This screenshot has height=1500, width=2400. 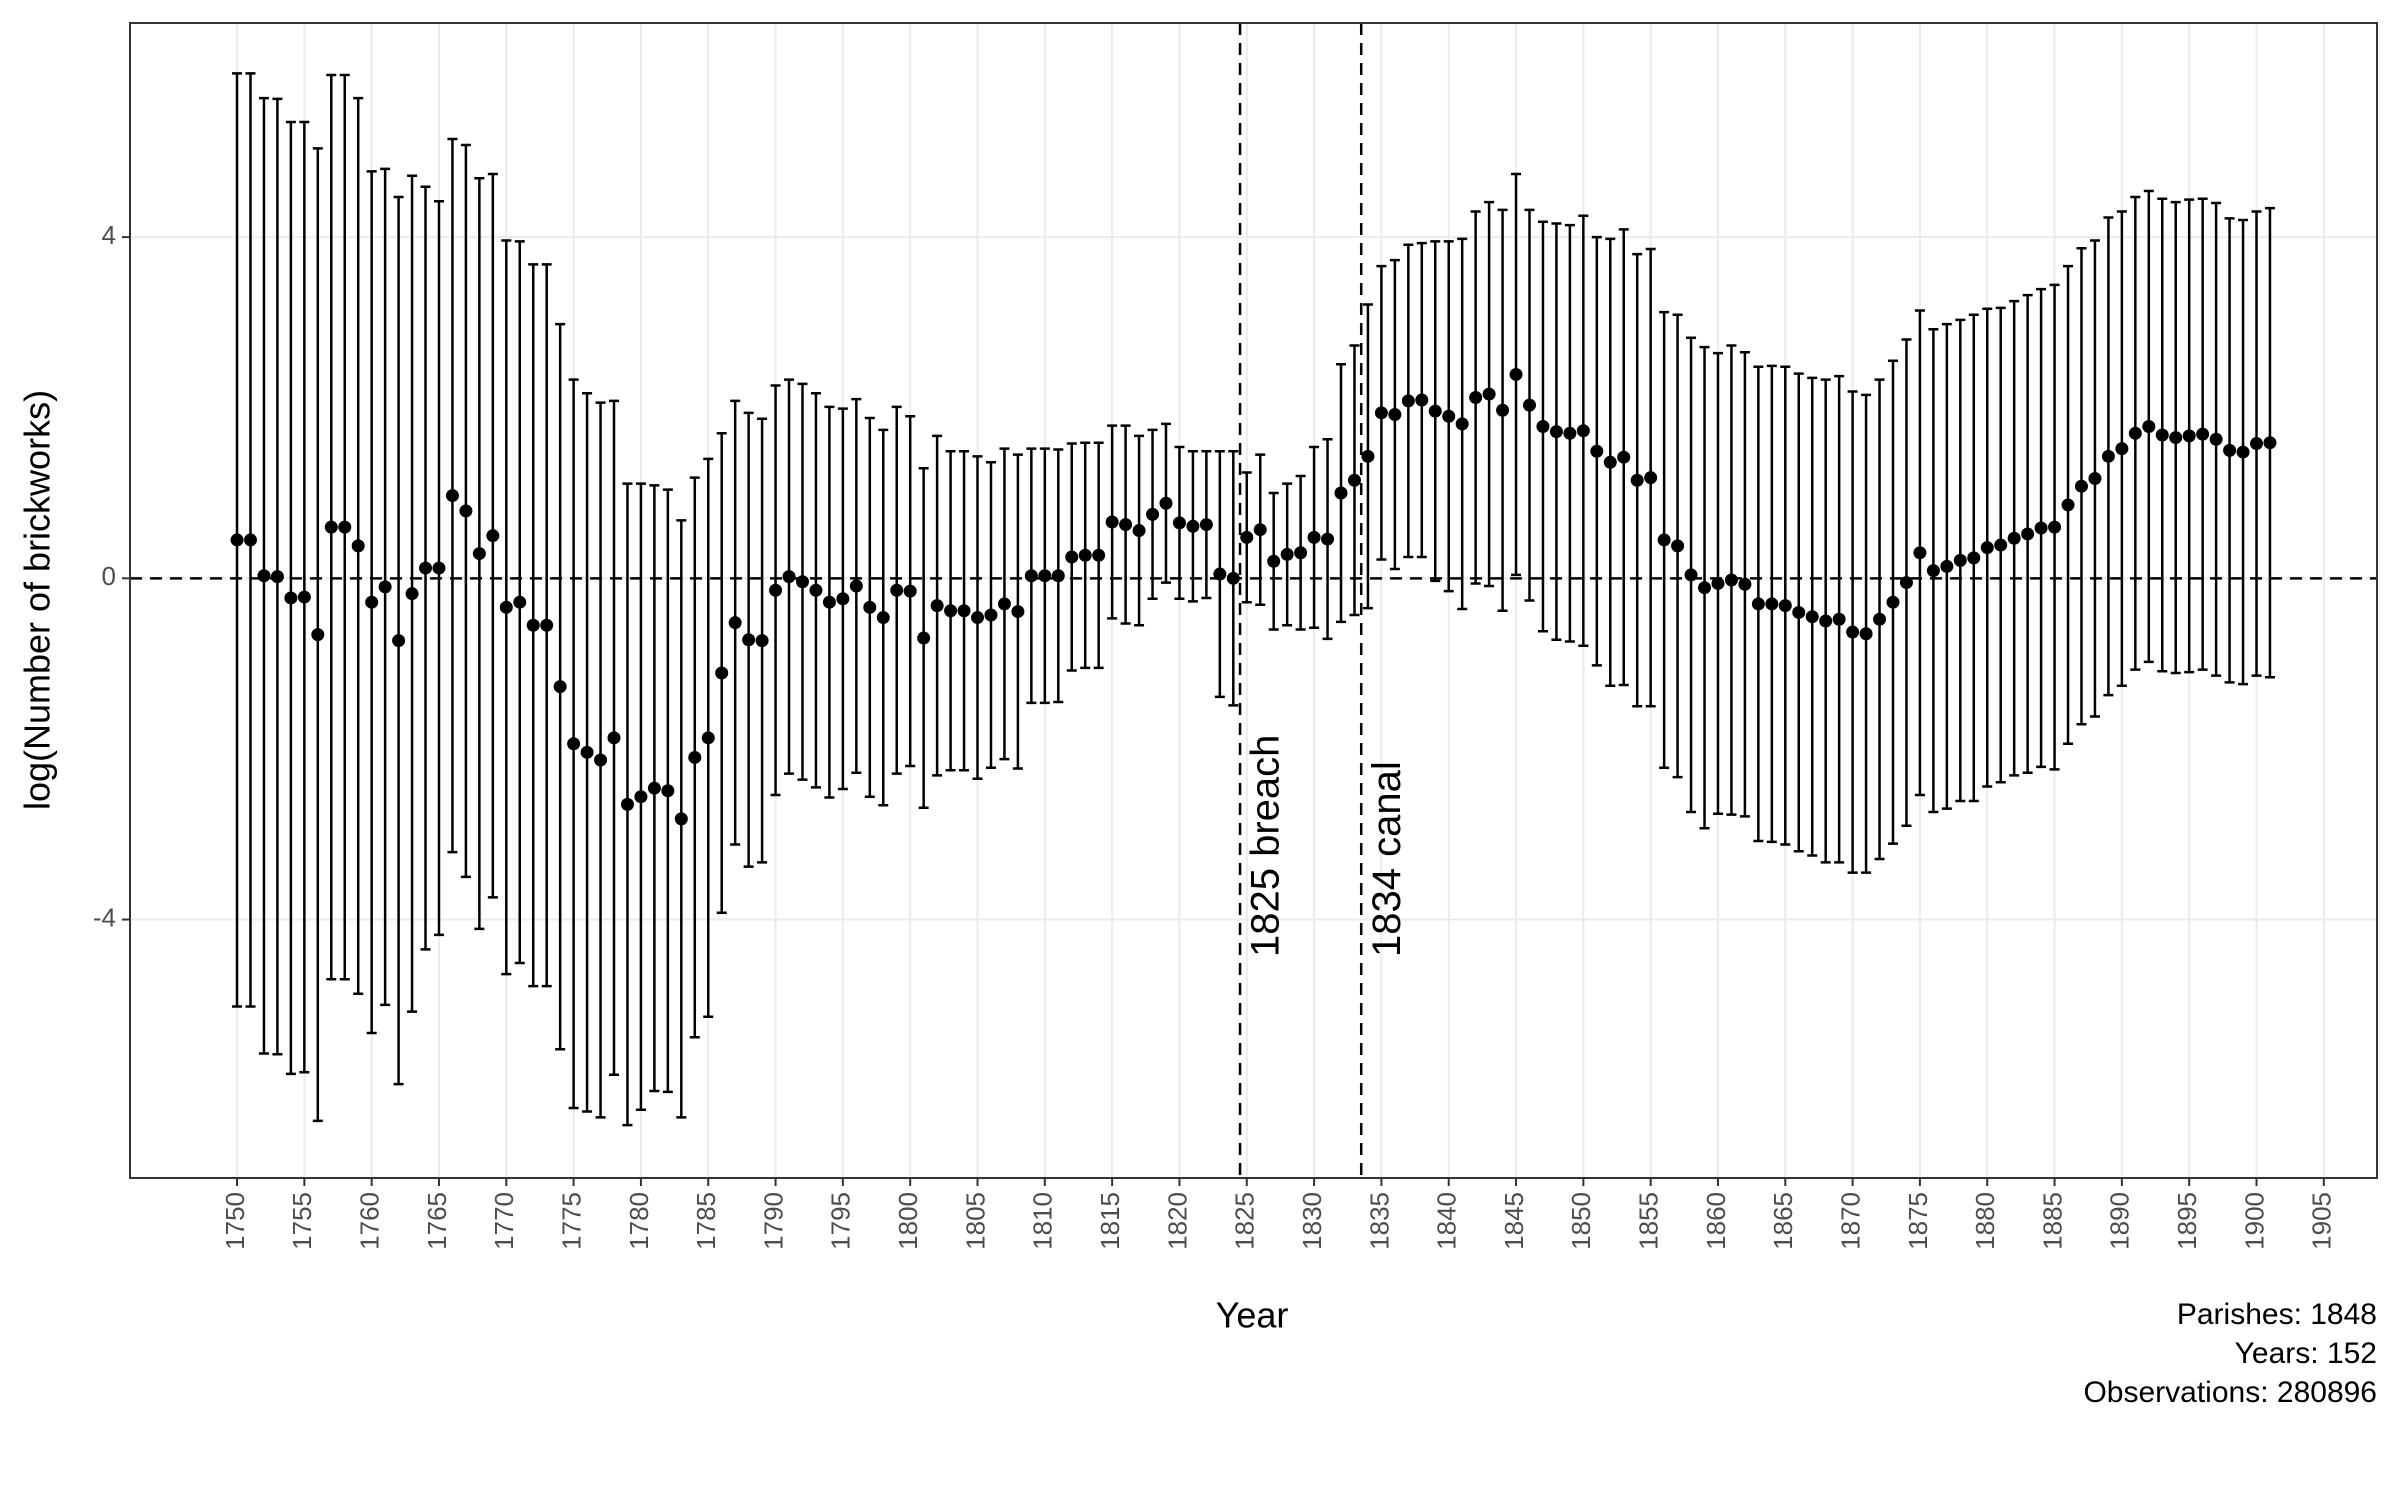 What do you see at coordinates (1783, 1221) in the screenshot?
I see `x-tick-label: 1865` at bounding box center [1783, 1221].